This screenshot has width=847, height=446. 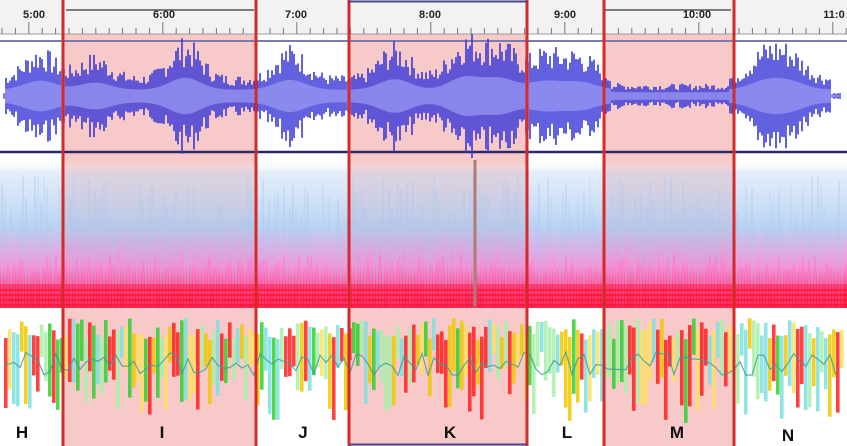 I want to click on tick-label-10: 10:00, so click(x=697, y=15).